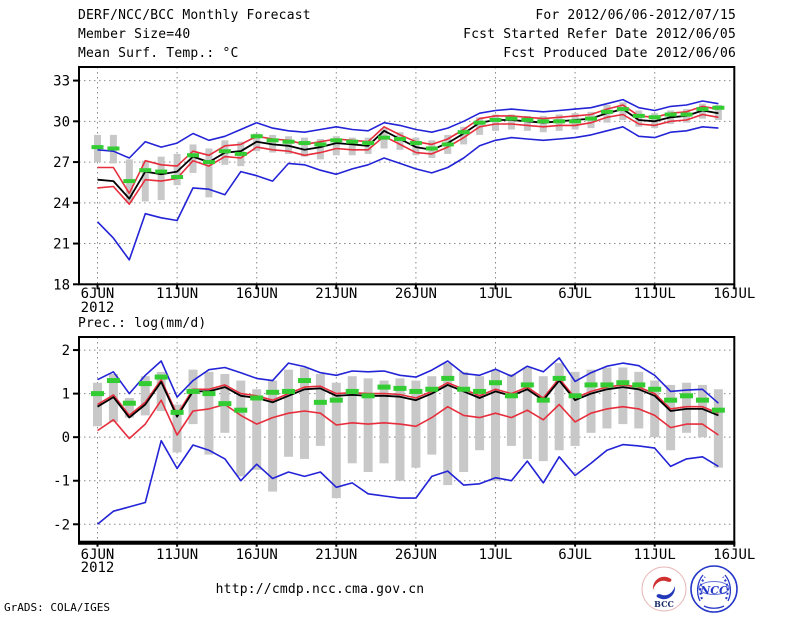 Image resolution: width=800 pixels, height=618 pixels. What do you see at coordinates (714, 607) in the screenshot?
I see `ncc-wreath-base` at bounding box center [714, 607].